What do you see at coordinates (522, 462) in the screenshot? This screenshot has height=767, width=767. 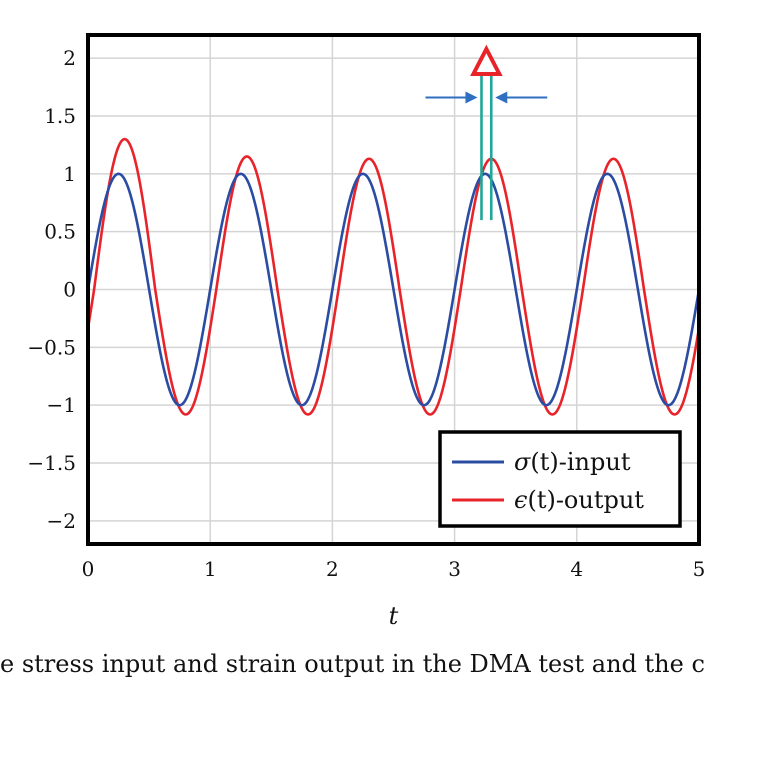 I see `legend-symbol-input: σ` at bounding box center [522, 462].